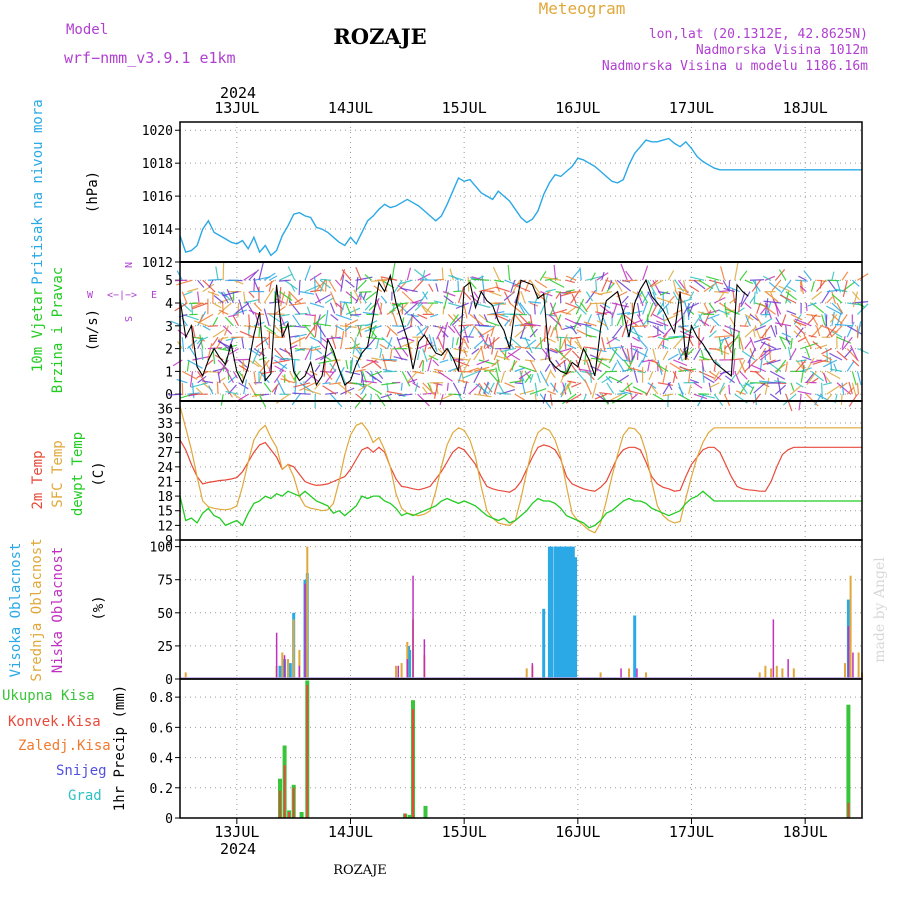 The width and height of the screenshot is (900, 900). Describe the element at coordinates (405, 815) in the screenshot. I see `precip-conv-bar` at that location.